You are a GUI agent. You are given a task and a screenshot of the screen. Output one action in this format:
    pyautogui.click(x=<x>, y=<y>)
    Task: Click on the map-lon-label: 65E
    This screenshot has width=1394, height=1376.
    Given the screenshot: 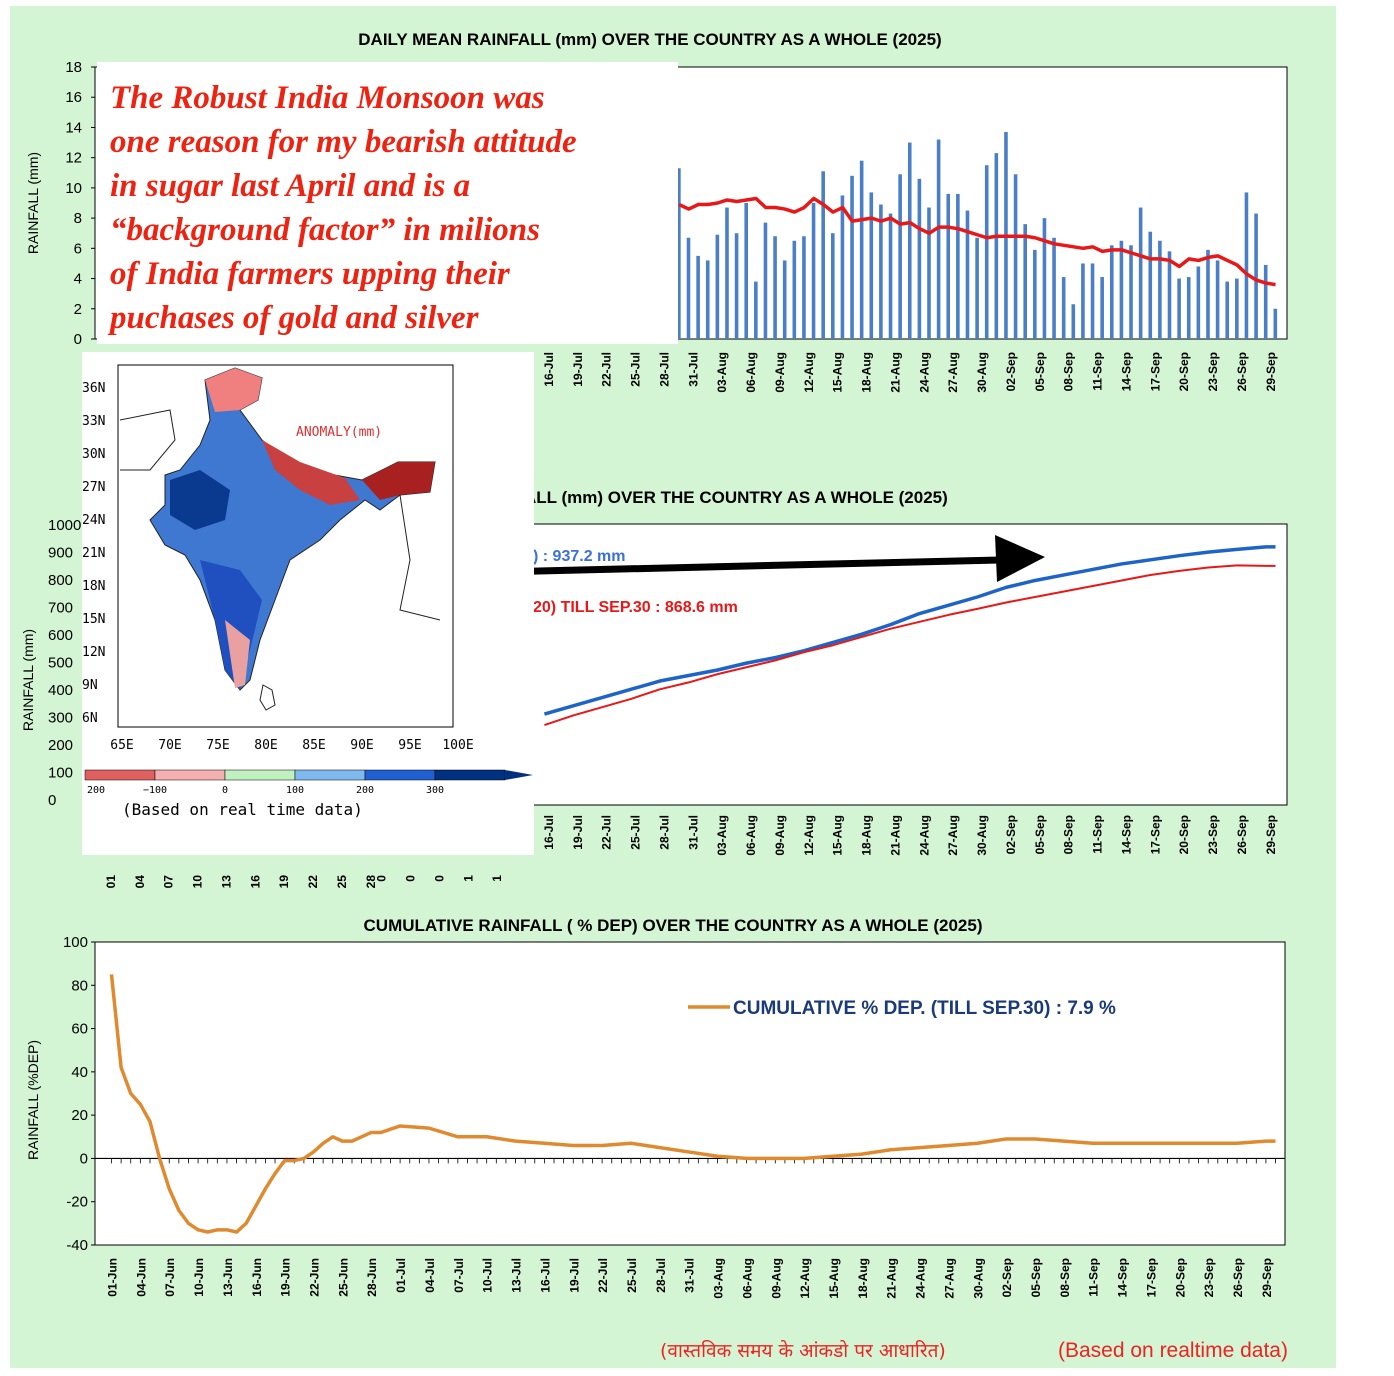 What is the action you would take?
    pyautogui.click(x=121, y=745)
    